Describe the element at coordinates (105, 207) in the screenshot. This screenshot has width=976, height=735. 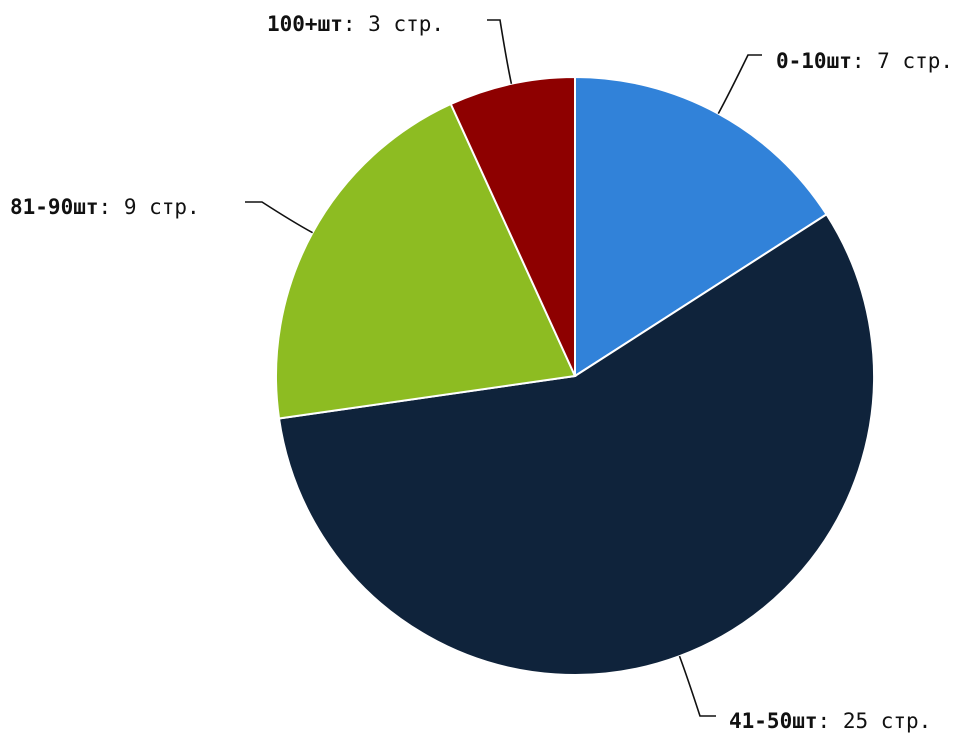
I see `slice-label-81-90: 81-90шт: 9 стр.` at that location.